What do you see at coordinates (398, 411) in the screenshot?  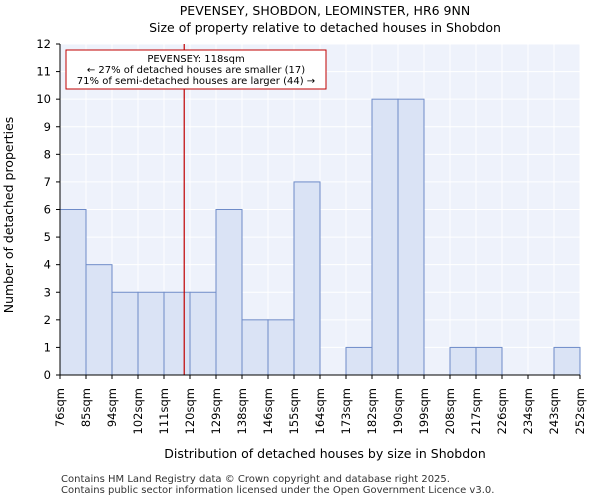 I see `x-tick-label: 190sqm` at bounding box center [398, 411].